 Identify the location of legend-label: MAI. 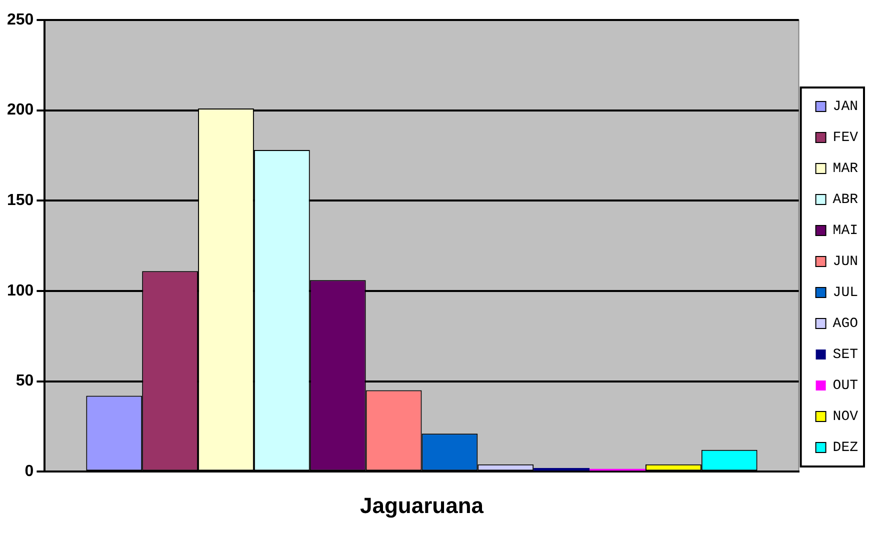
(845, 231).